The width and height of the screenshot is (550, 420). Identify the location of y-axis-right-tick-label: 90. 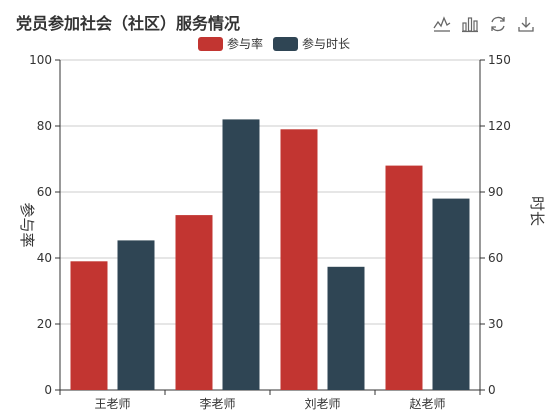
(495, 192).